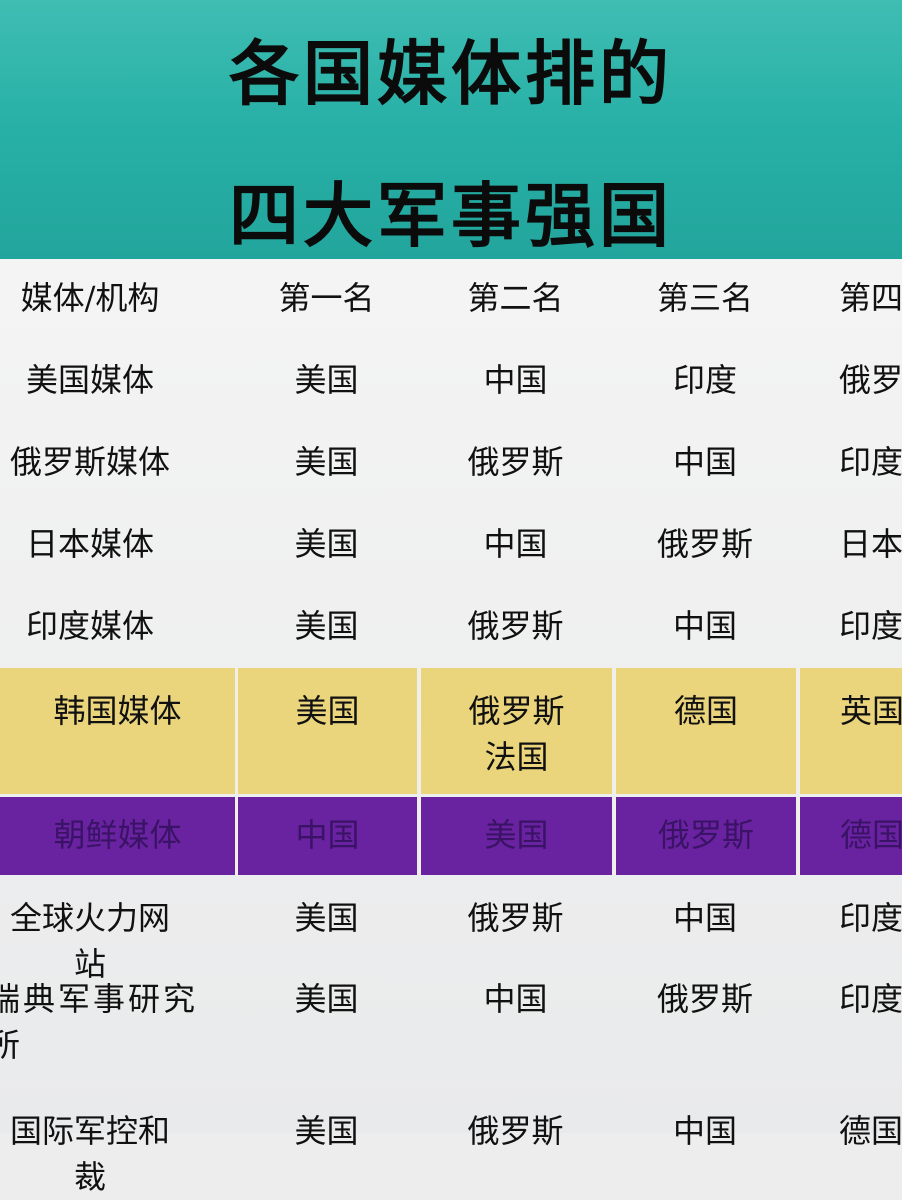 This screenshot has width=902, height=1200. I want to click on cell-media: 韩国媒体, so click(117, 731).